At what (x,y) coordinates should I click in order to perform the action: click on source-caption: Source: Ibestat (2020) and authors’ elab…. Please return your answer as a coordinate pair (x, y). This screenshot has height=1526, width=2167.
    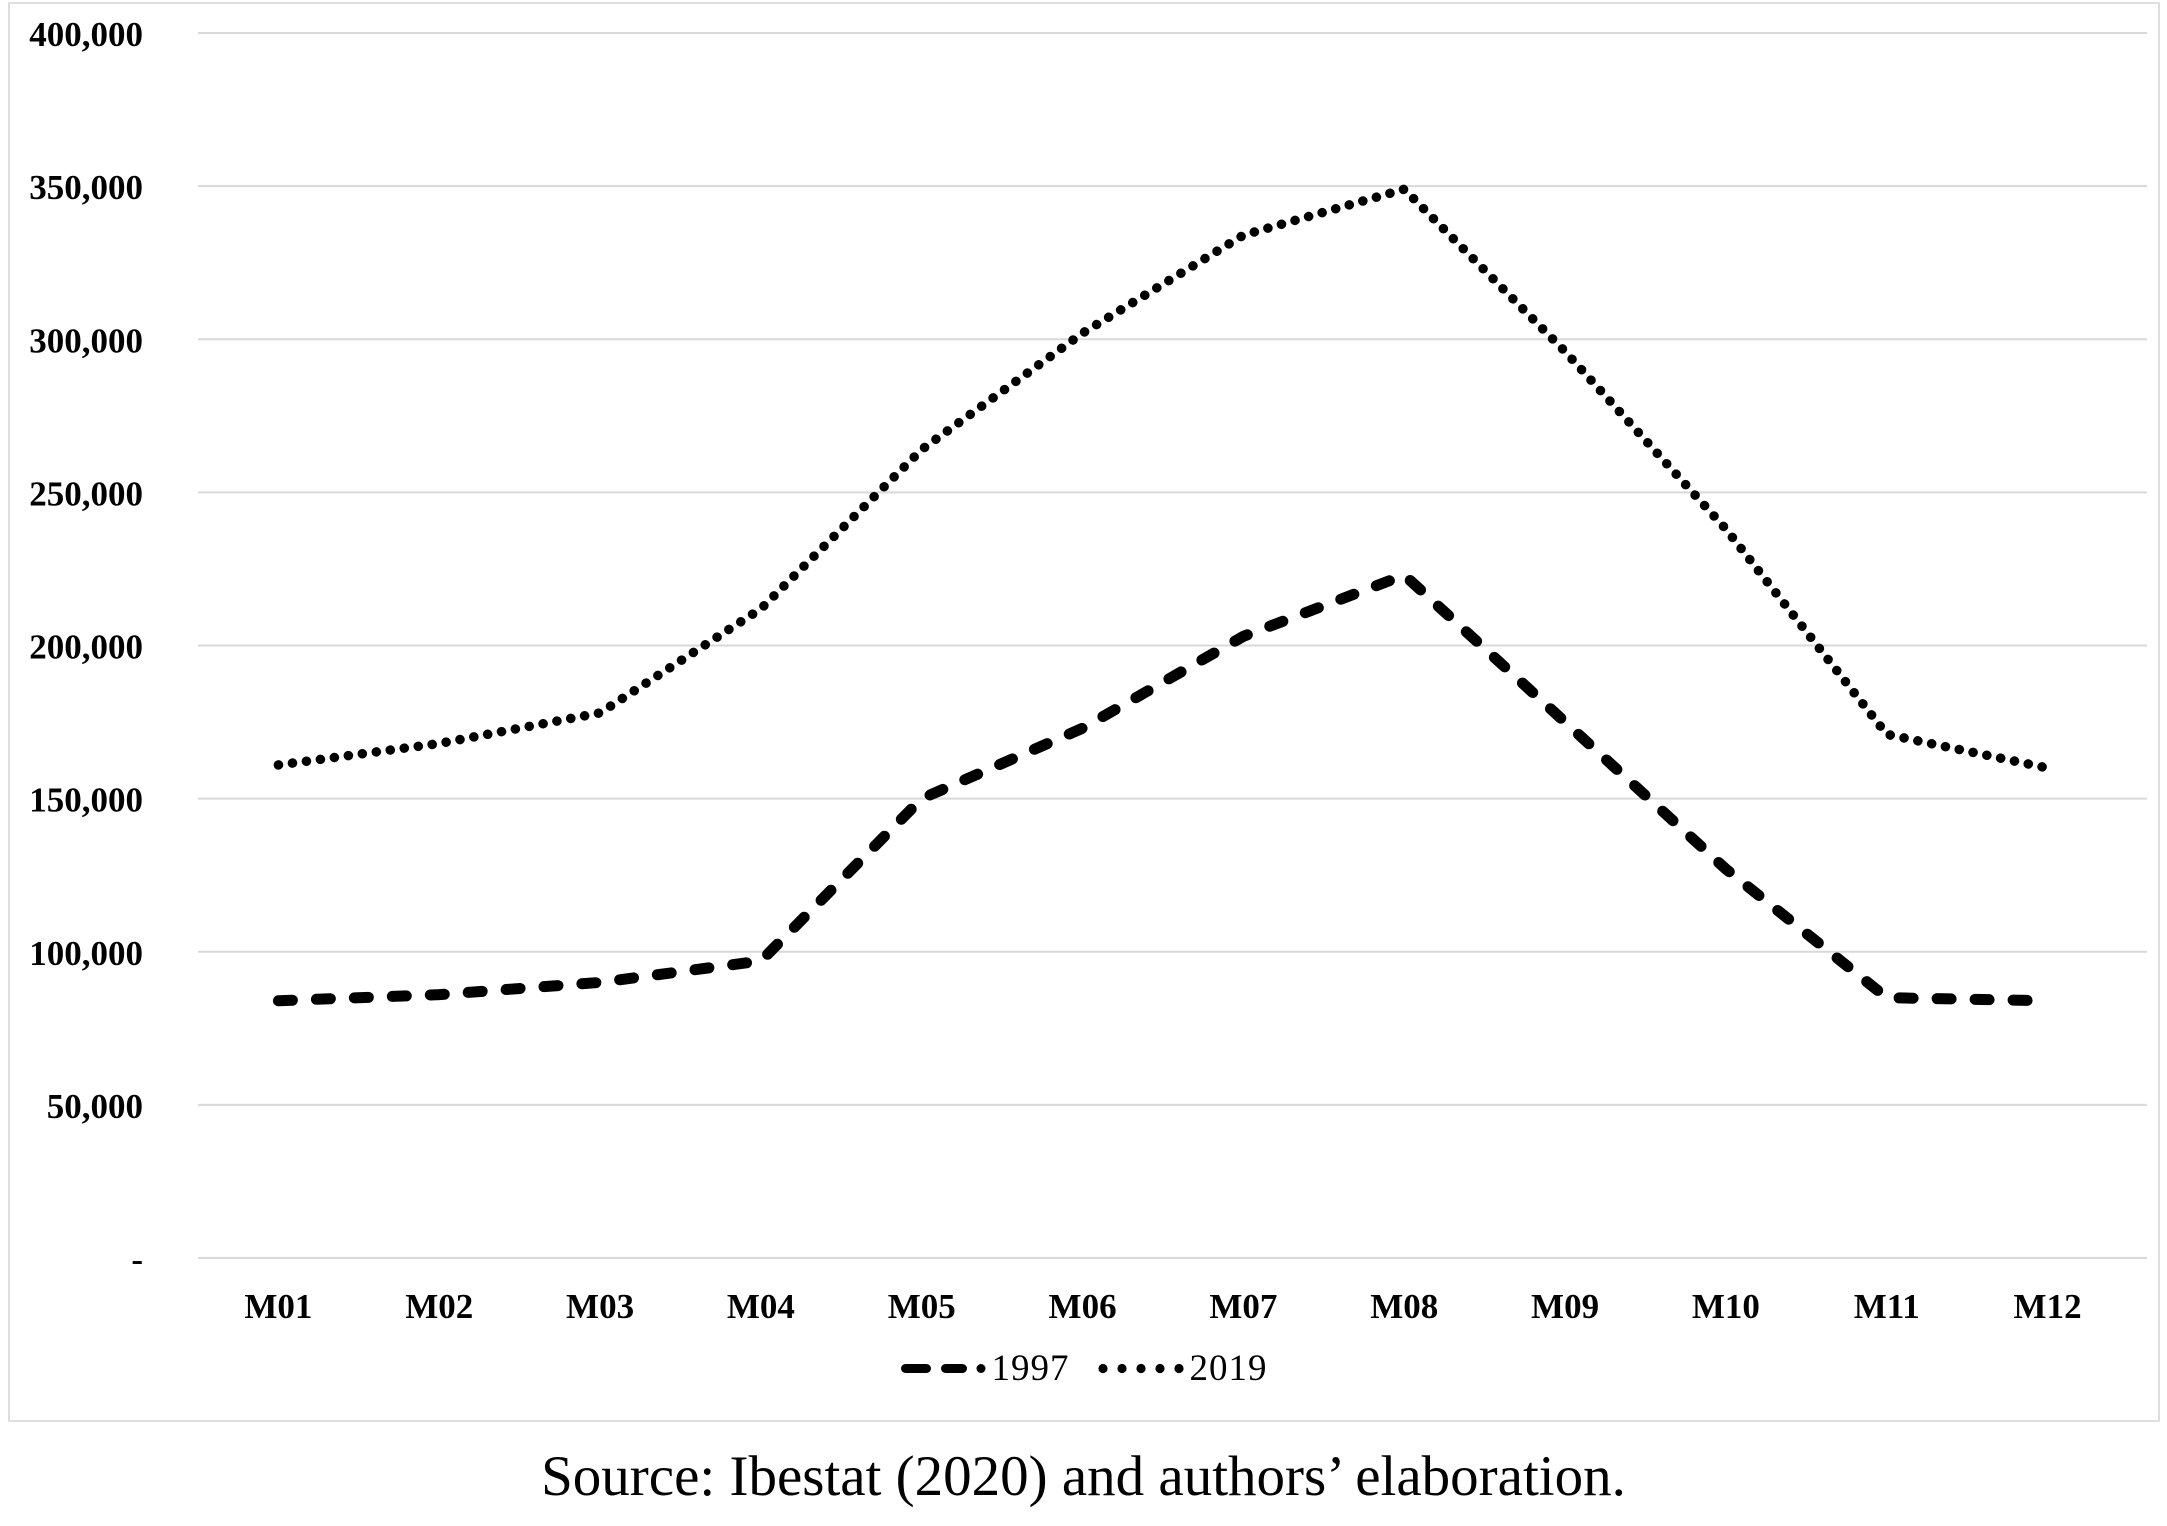
    Looking at the image, I should click on (1083, 1476).